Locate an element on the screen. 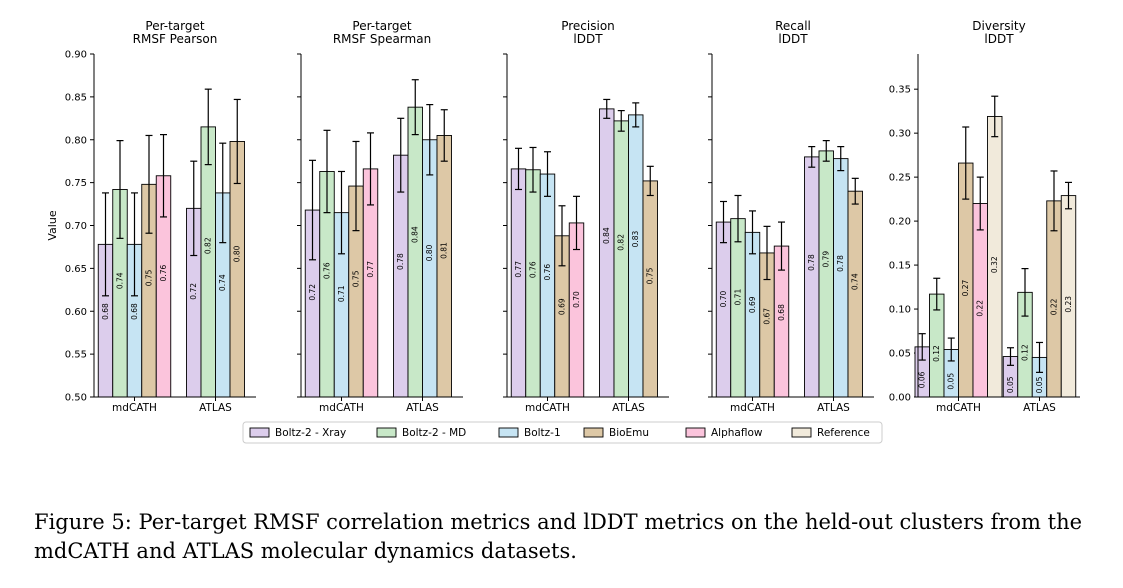 The image size is (1123, 588). bar-value-label: 0.83 is located at coordinates (635, 238).